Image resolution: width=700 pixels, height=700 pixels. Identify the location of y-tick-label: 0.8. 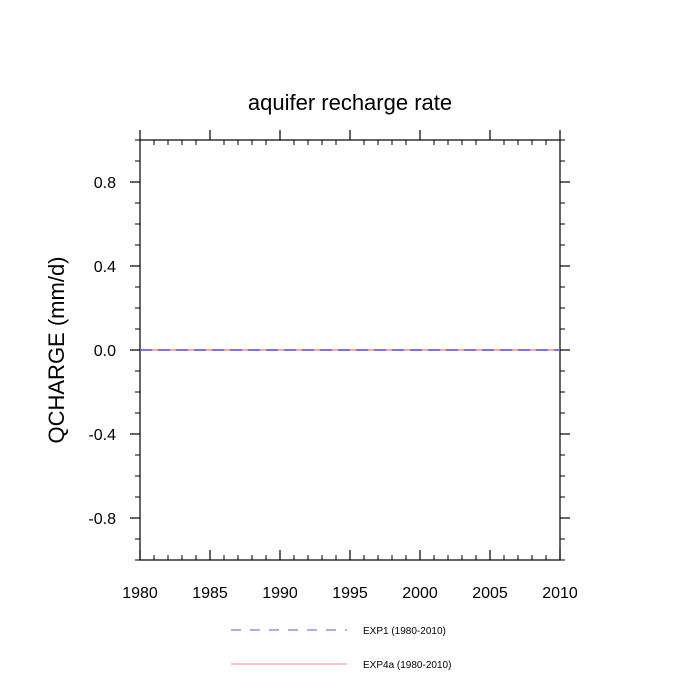
(105, 183).